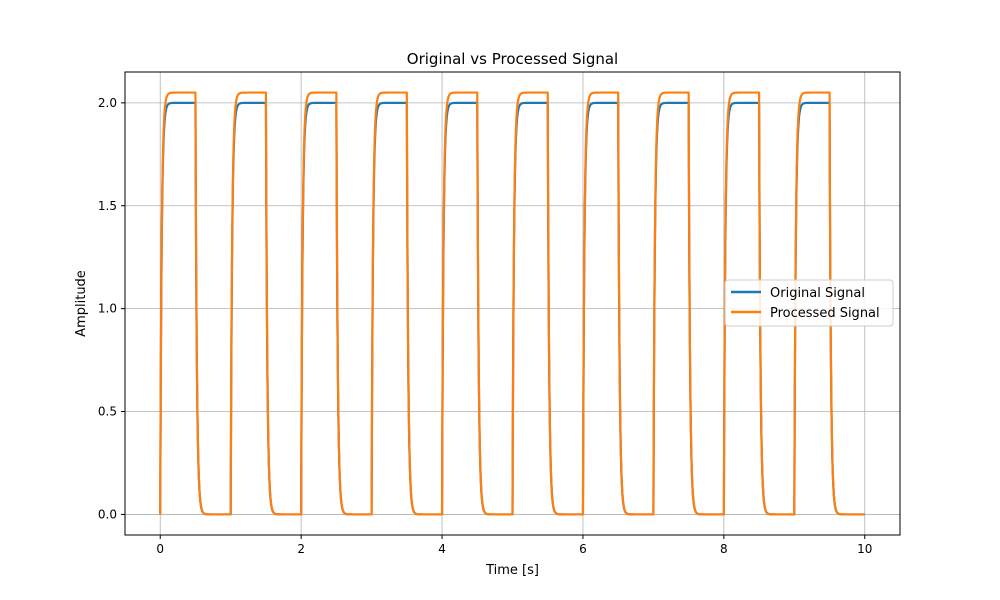  What do you see at coordinates (107, 103) in the screenshot?
I see `y-tick-label: 2.0` at bounding box center [107, 103].